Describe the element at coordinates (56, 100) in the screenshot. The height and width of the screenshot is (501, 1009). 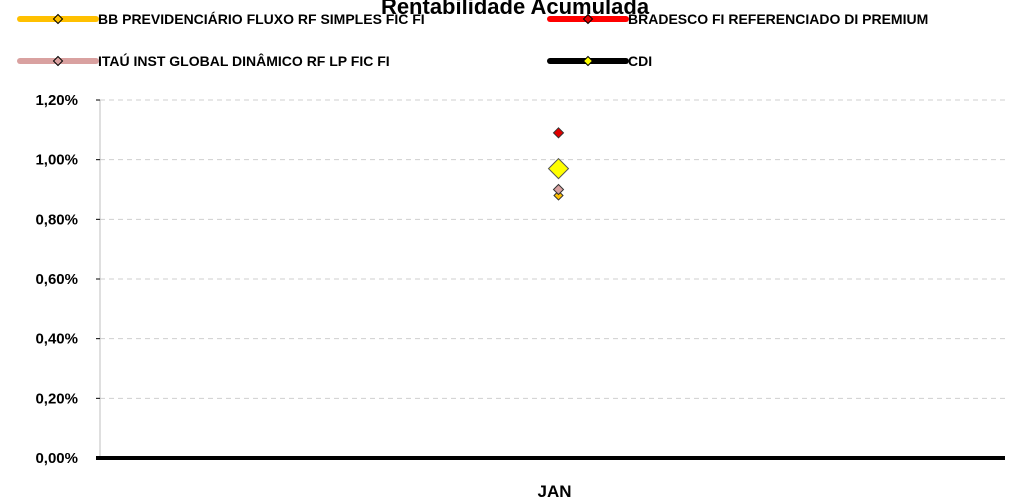
I see `y-tick-label: 1,20%` at that location.